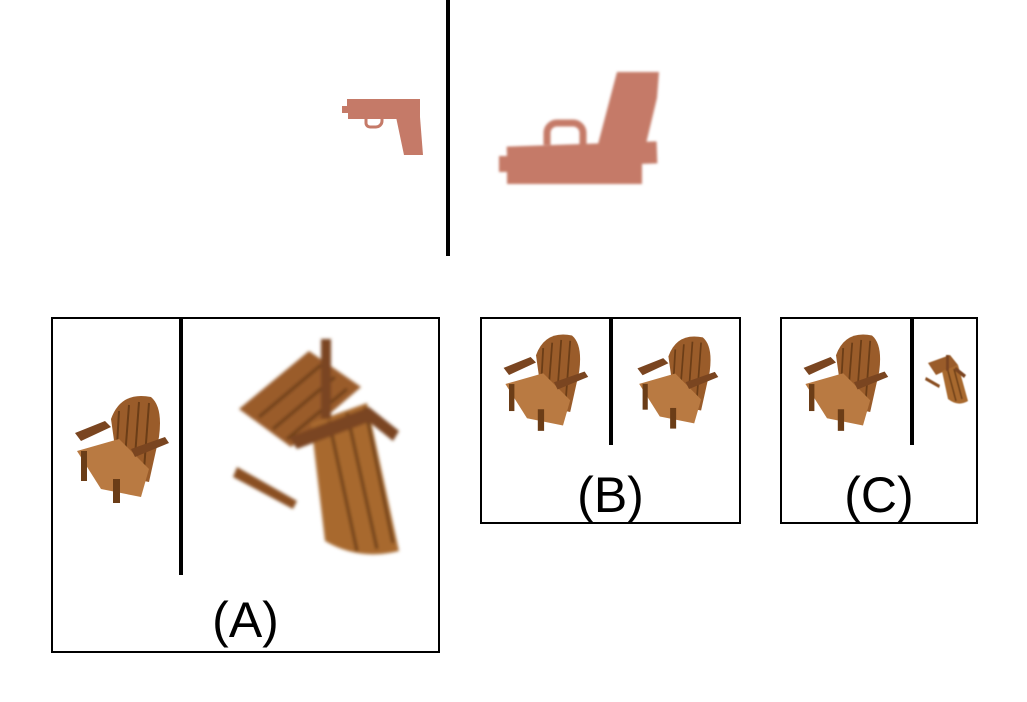  What do you see at coordinates (579, 128) in the screenshot?
I see `large-pistol-icon` at bounding box center [579, 128].